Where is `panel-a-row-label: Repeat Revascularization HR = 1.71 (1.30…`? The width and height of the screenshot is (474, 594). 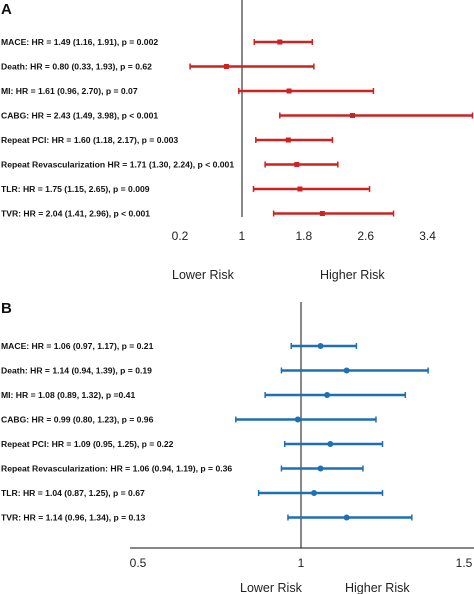 panel-a-row-label: Repeat Revascularization HR = 1.71 (1.30… is located at coordinates (117, 165).